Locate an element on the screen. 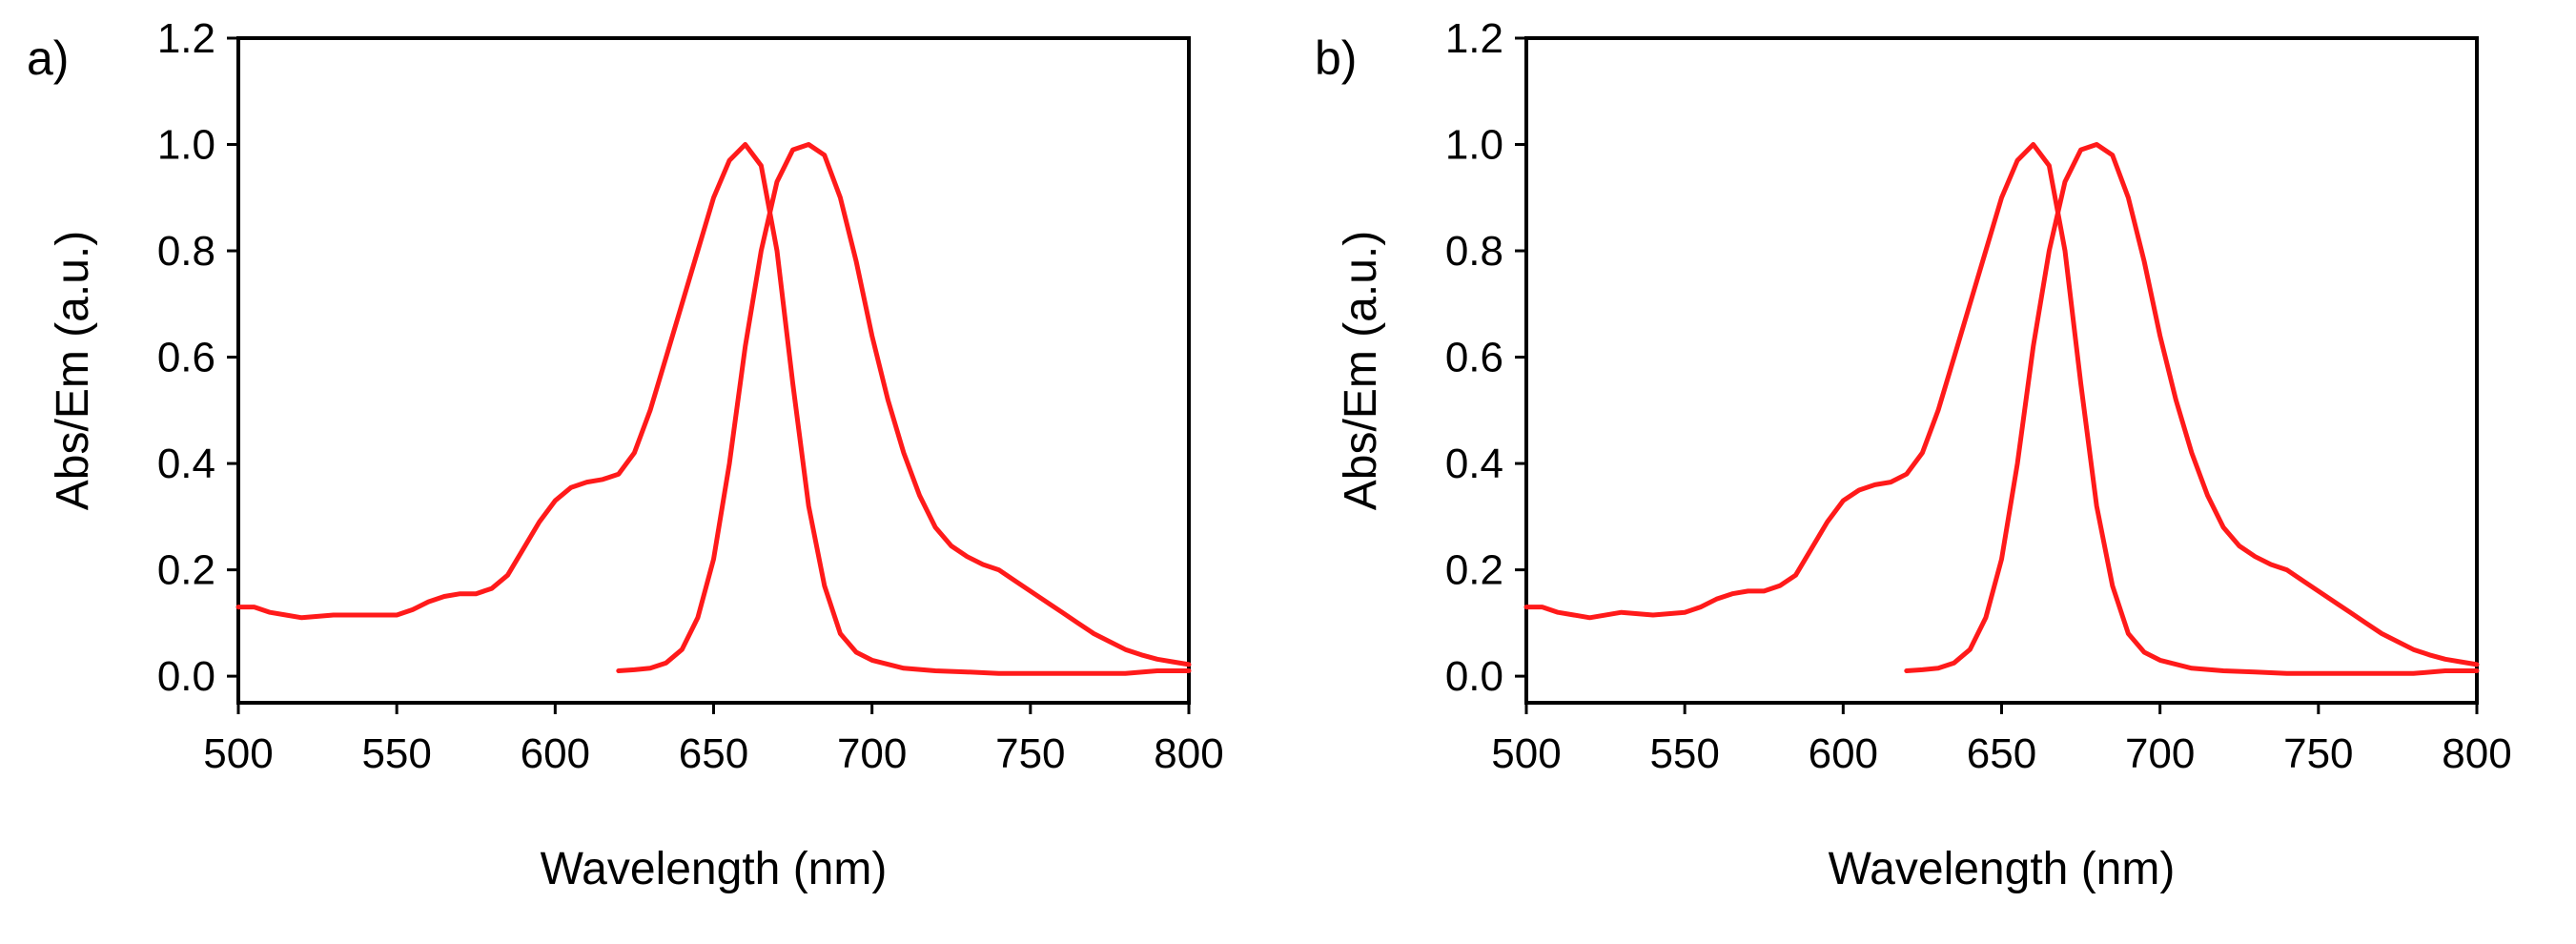  panel-label-a: a) is located at coordinates (48, 58).